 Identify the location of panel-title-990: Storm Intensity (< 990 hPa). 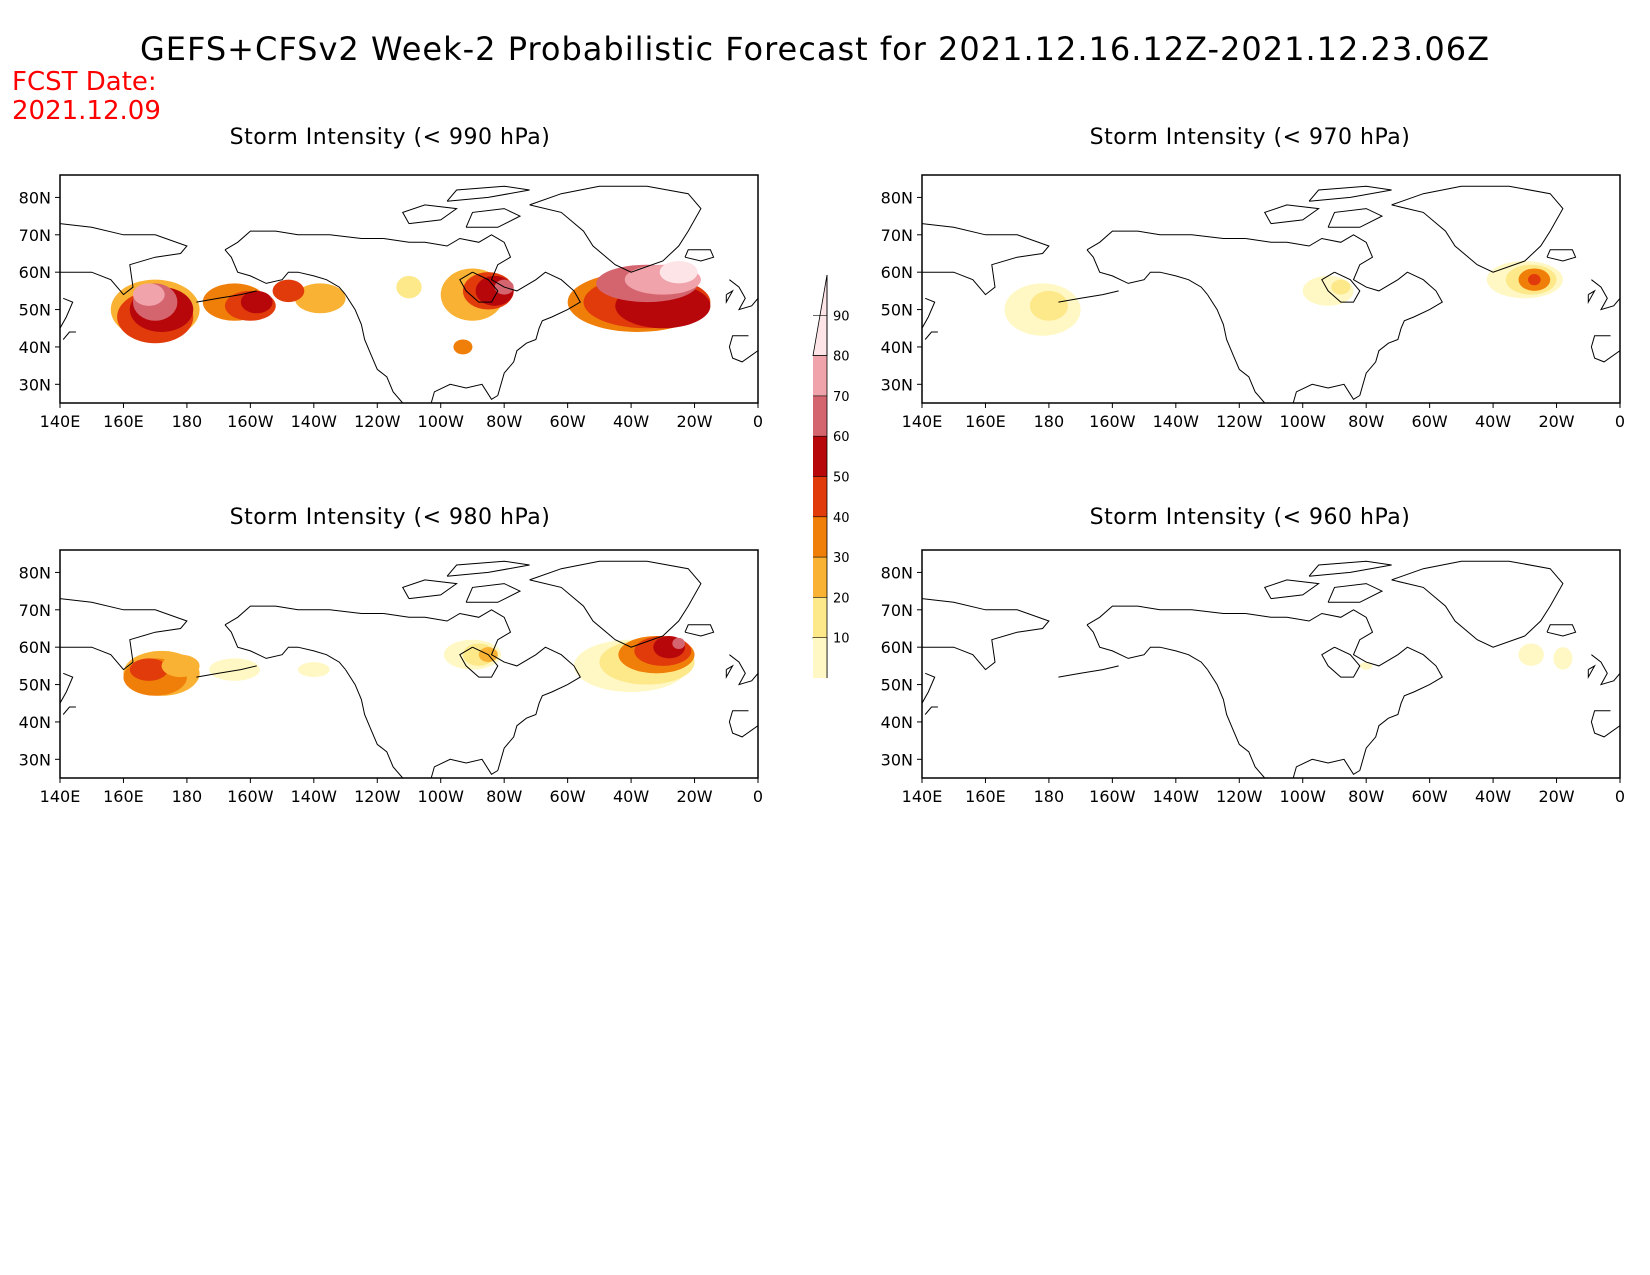
(390, 137).